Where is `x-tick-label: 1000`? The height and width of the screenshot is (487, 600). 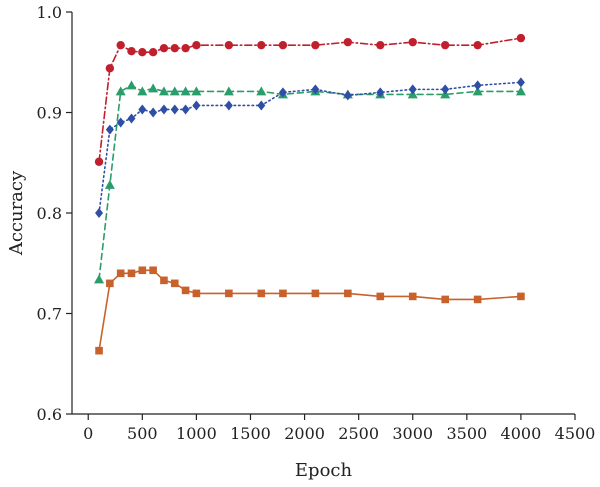 x-tick-label: 1000 is located at coordinates (196, 433).